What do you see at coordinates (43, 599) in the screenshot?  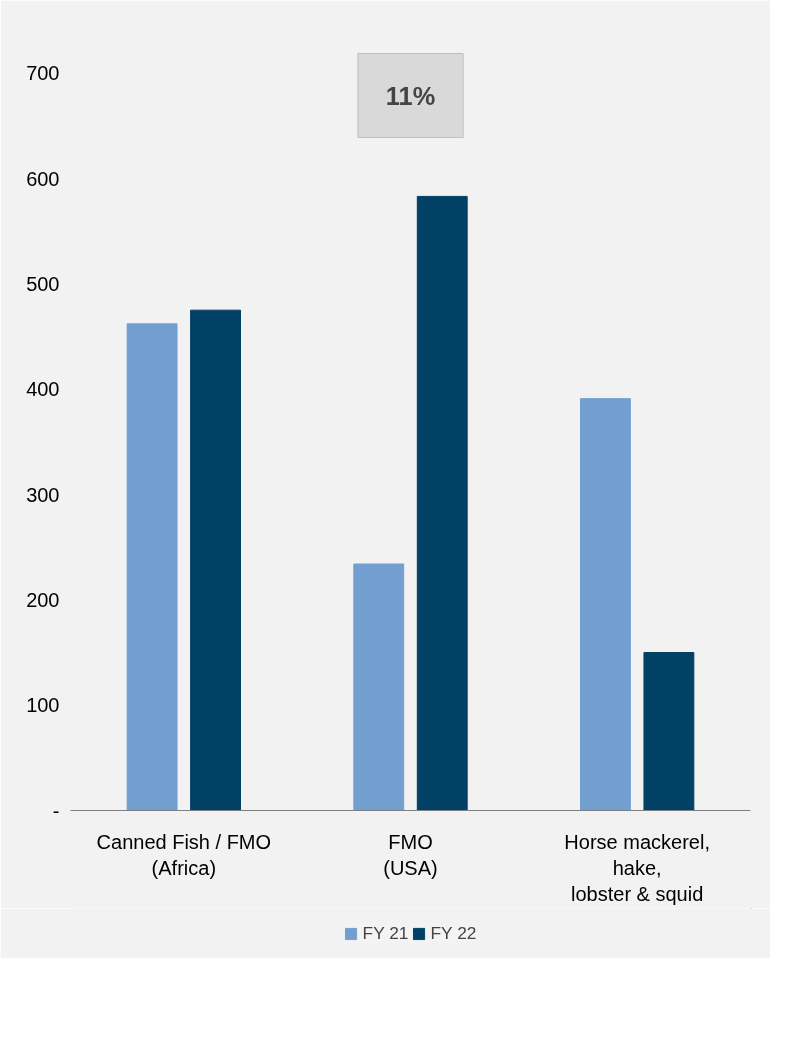 I see `y-tick-label: 200` at bounding box center [43, 599].